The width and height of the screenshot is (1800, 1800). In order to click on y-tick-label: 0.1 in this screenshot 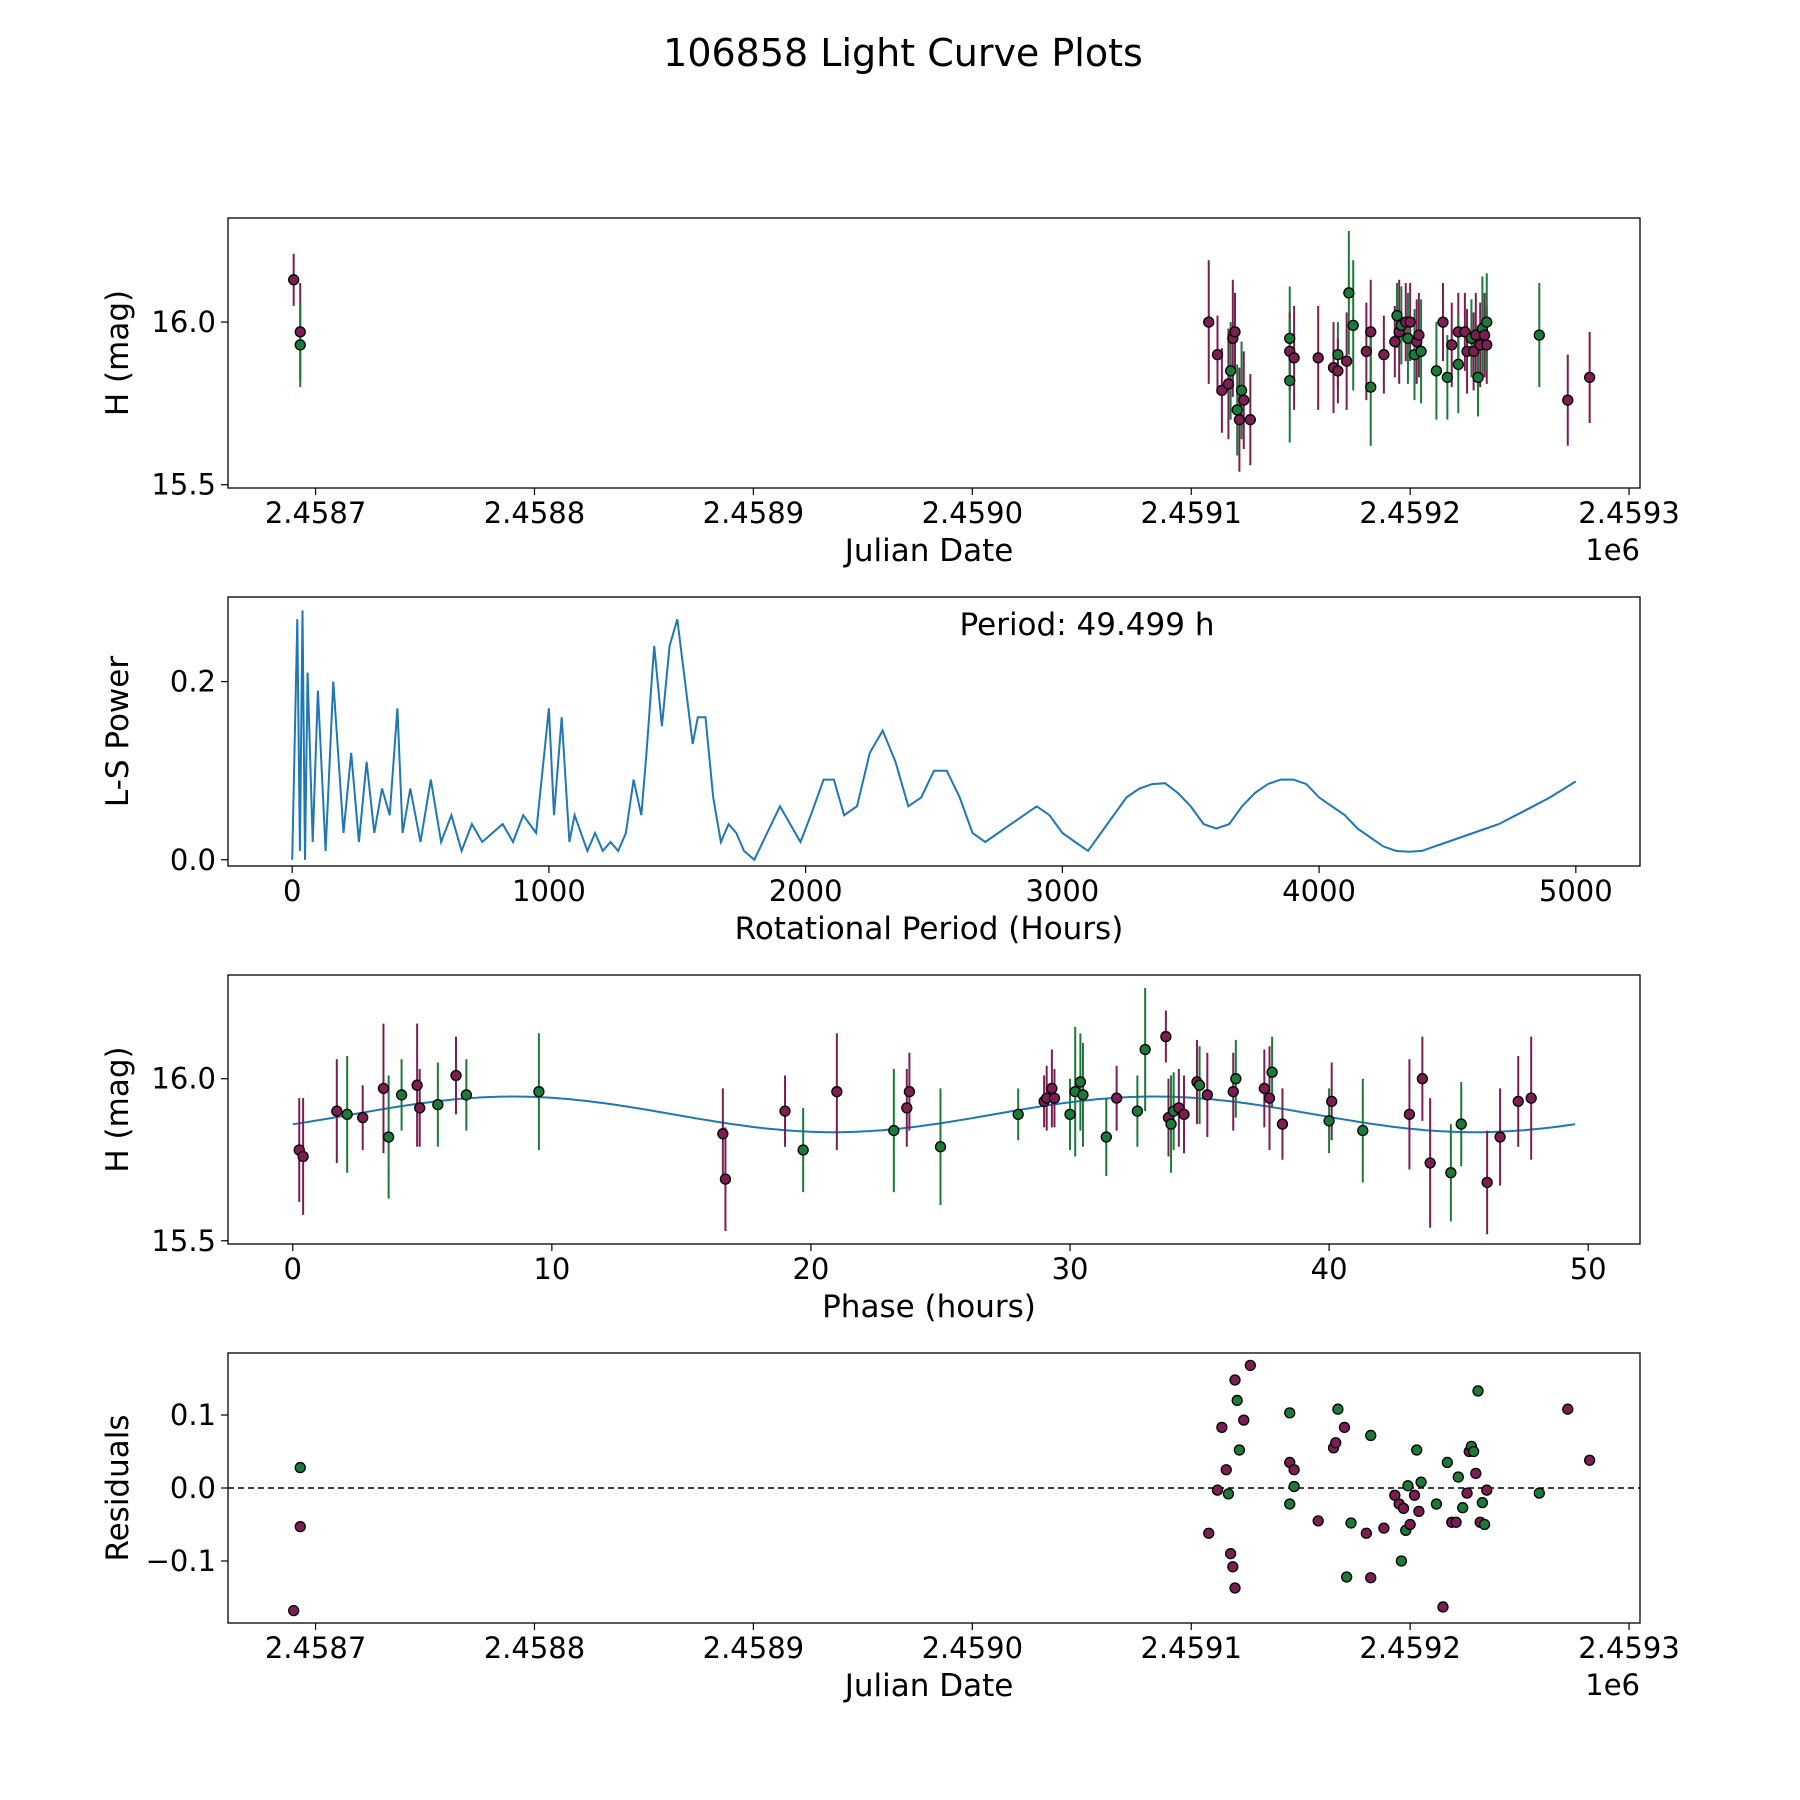, I will do `click(193, 1415)`.